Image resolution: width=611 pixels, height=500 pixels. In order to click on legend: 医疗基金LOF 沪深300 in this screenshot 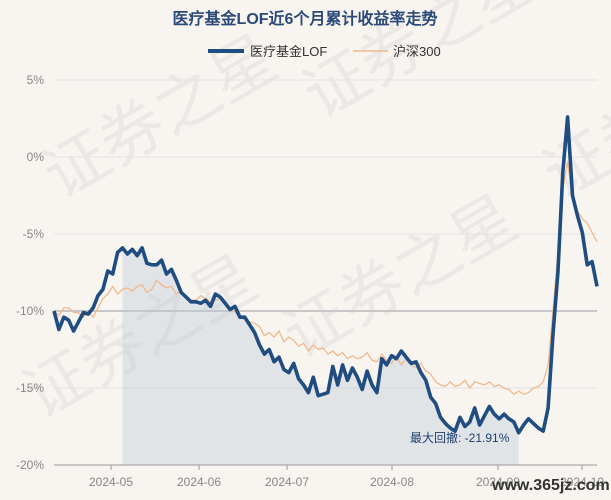, I will do `click(324, 51)`.